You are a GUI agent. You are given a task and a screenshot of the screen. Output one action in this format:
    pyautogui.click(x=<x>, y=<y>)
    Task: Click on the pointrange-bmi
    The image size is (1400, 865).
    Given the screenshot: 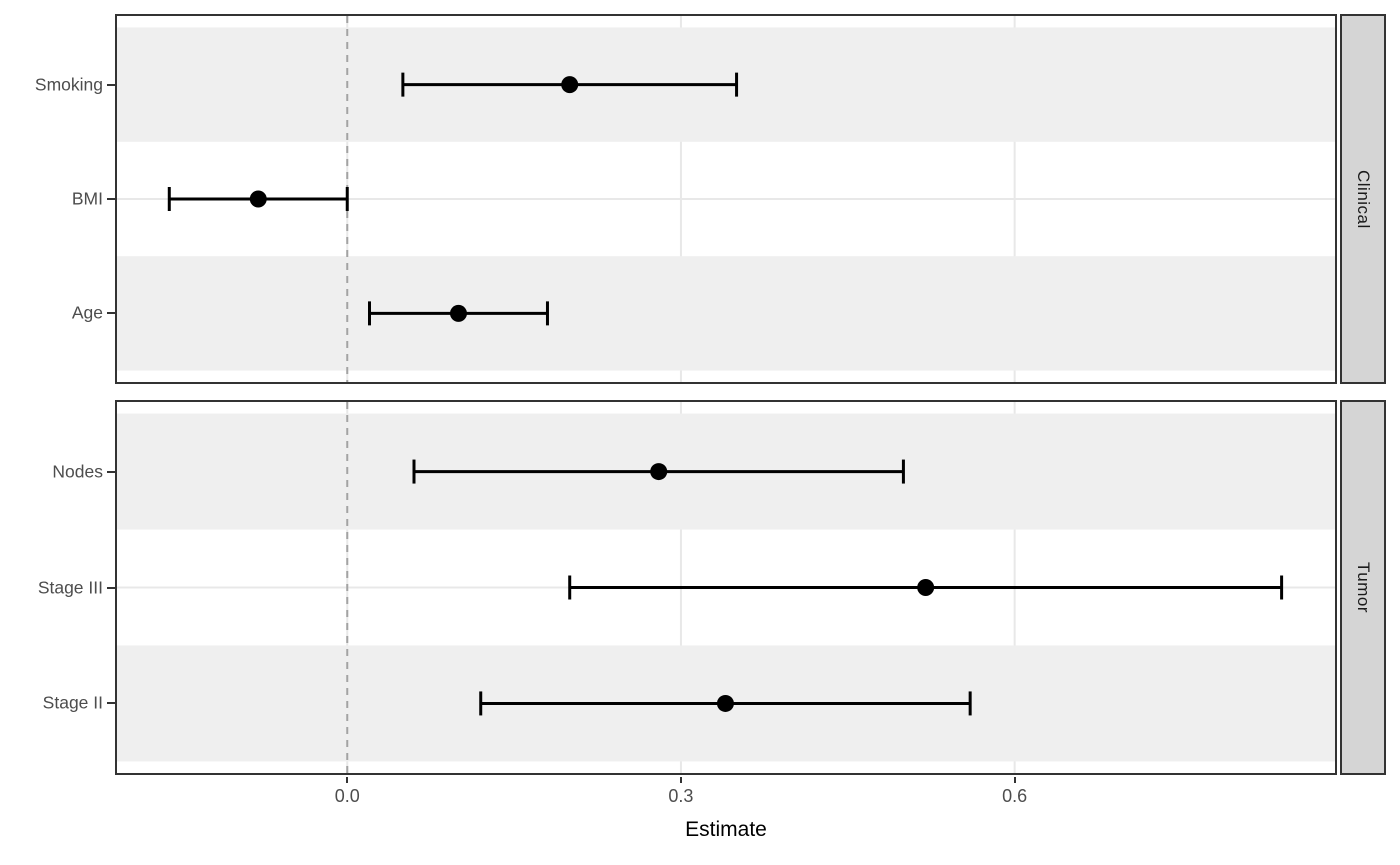 What is the action you would take?
    pyautogui.click(x=258, y=199)
    